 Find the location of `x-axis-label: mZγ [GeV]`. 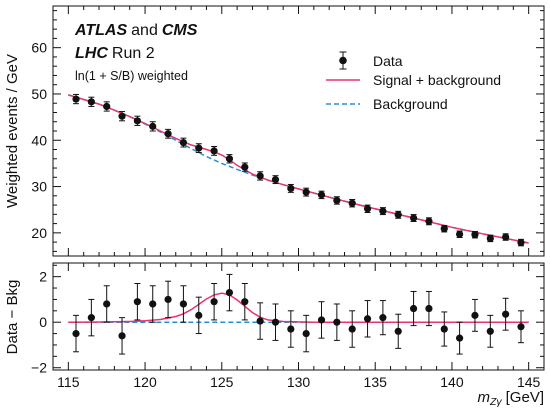

x-axis-label: mZγ [GeV] is located at coordinates (510, 398).